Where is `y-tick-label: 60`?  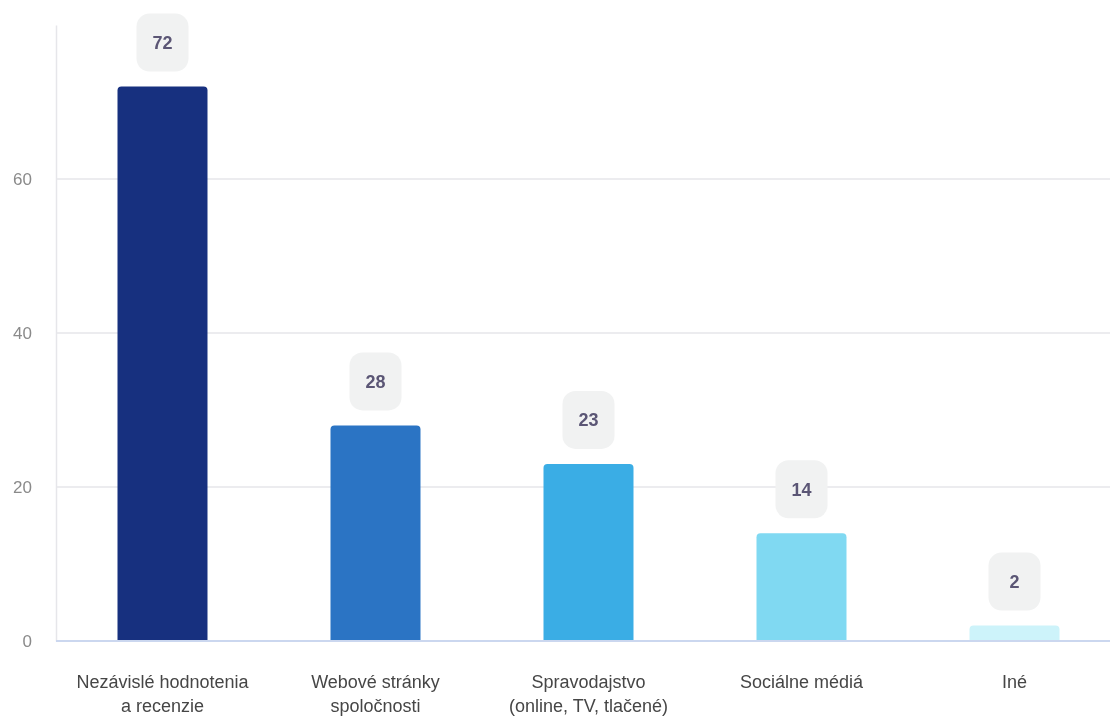
y-tick-label: 60 is located at coordinates (22, 179).